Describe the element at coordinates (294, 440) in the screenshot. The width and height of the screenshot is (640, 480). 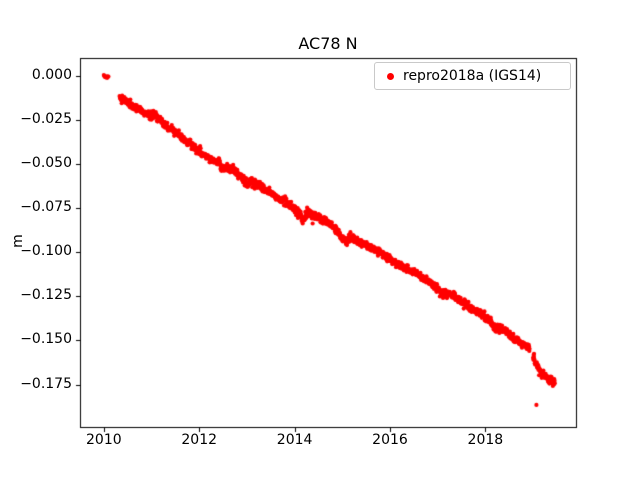
I see `x-tick-label: 2014` at that location.